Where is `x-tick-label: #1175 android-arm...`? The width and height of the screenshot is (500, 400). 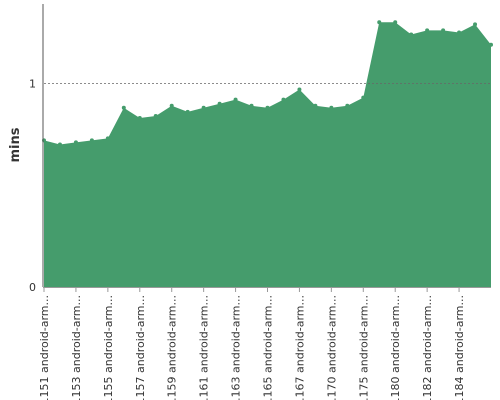
x-tick-label: #1175 android-arm... is located at coordinates (363, 347).